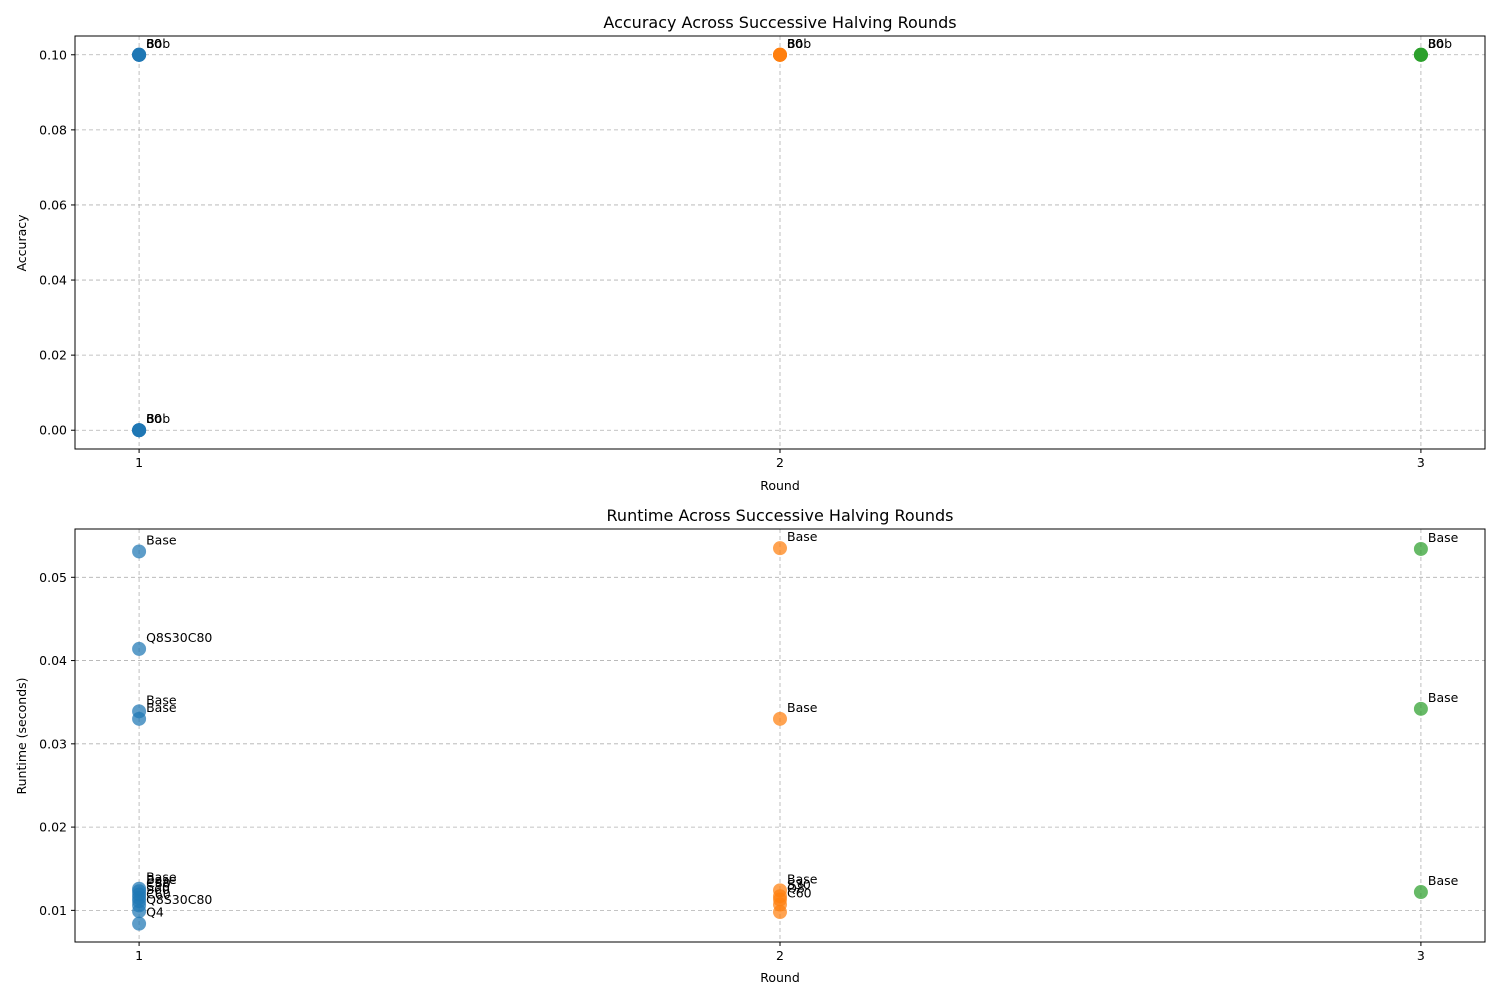 This screenshot has height=1004, width=1500. What do you see at coordinates (53, 743) in the screenshot?
I see `runtime-y-tick-label: 0.03` at bounding box center [53, 743].